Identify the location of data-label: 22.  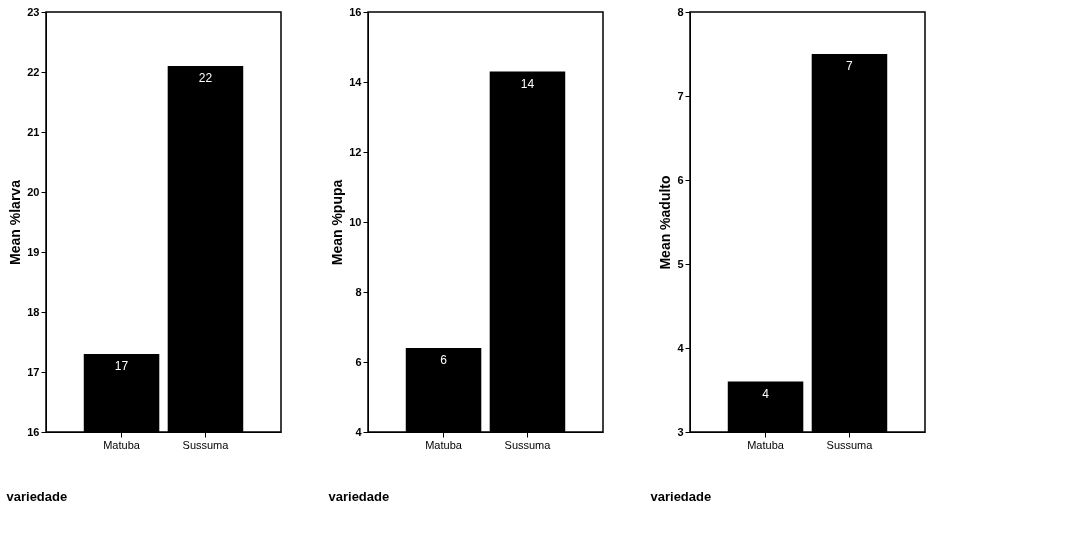
(205, 78).